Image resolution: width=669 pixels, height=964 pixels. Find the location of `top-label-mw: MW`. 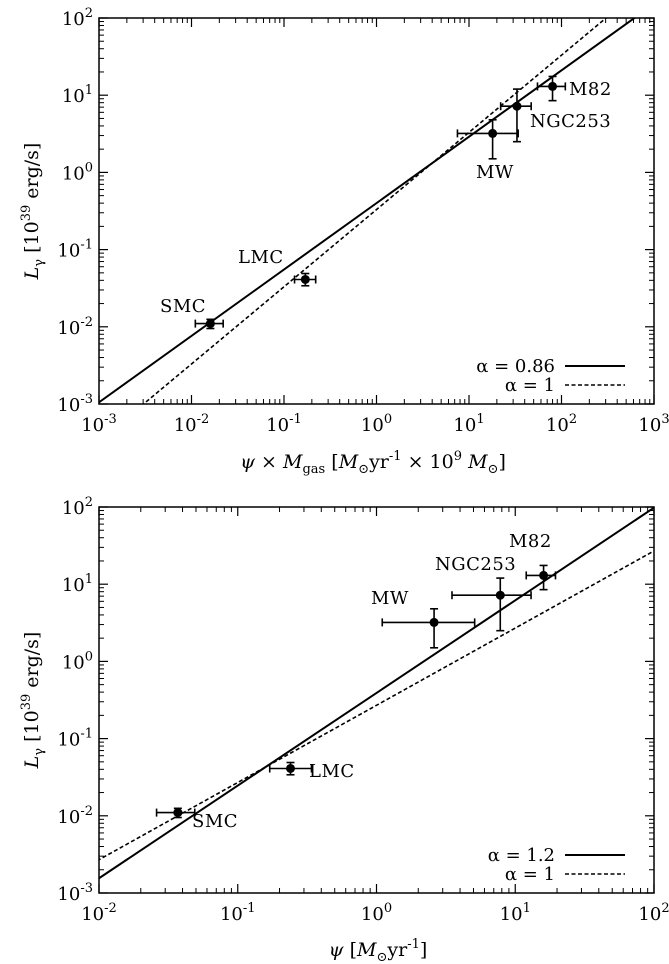

top-label-mw: MW is located at coordinates (495, 172).